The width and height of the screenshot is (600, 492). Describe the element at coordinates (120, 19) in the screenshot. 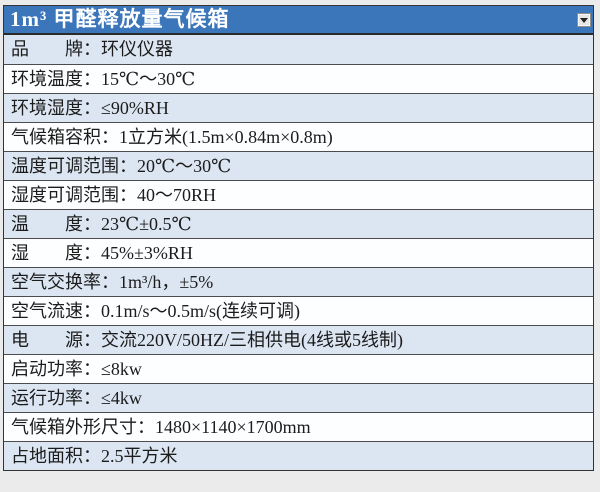

I see `page-title: 1m³ 甲醛释放量气候箱` at that location.